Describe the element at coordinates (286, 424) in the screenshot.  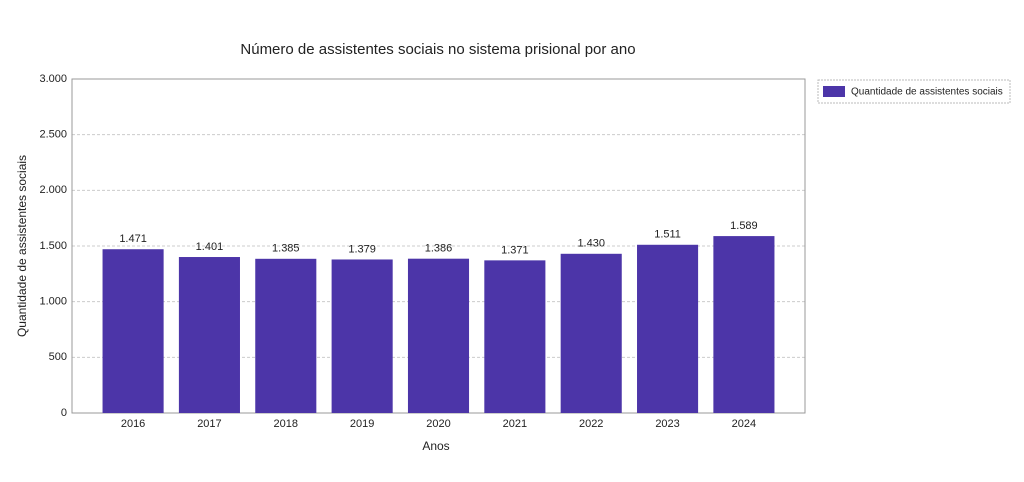
I see `x-tick-label: 2018` at that location.